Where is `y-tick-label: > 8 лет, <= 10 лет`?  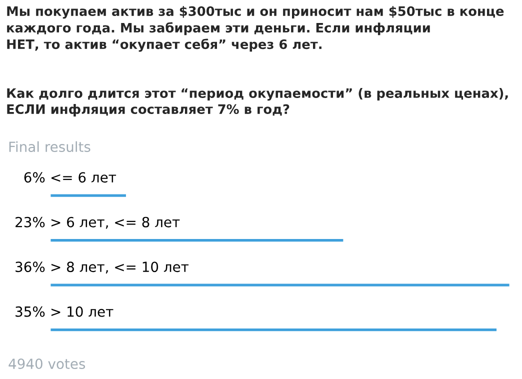
y-tick-label: > 8 лет, <= 10 лет is located at coordinates (120, 268).